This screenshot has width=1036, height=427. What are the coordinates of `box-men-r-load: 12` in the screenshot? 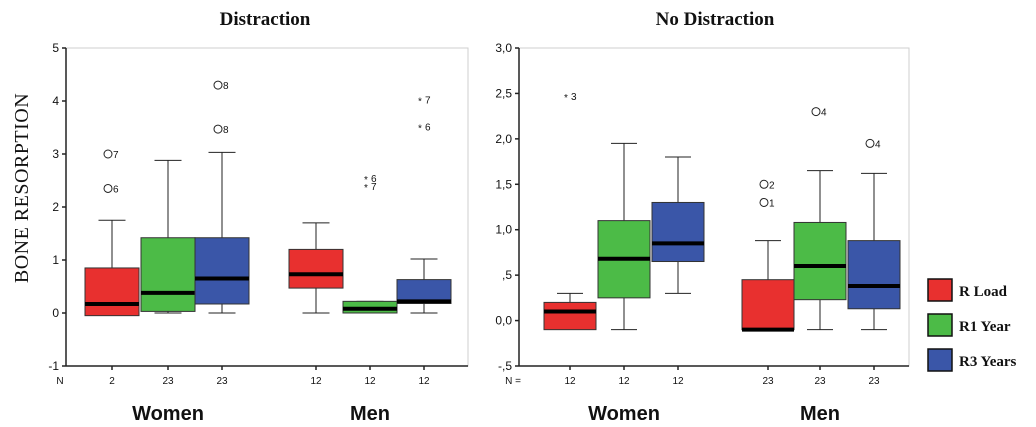 It's located at (316, 304).